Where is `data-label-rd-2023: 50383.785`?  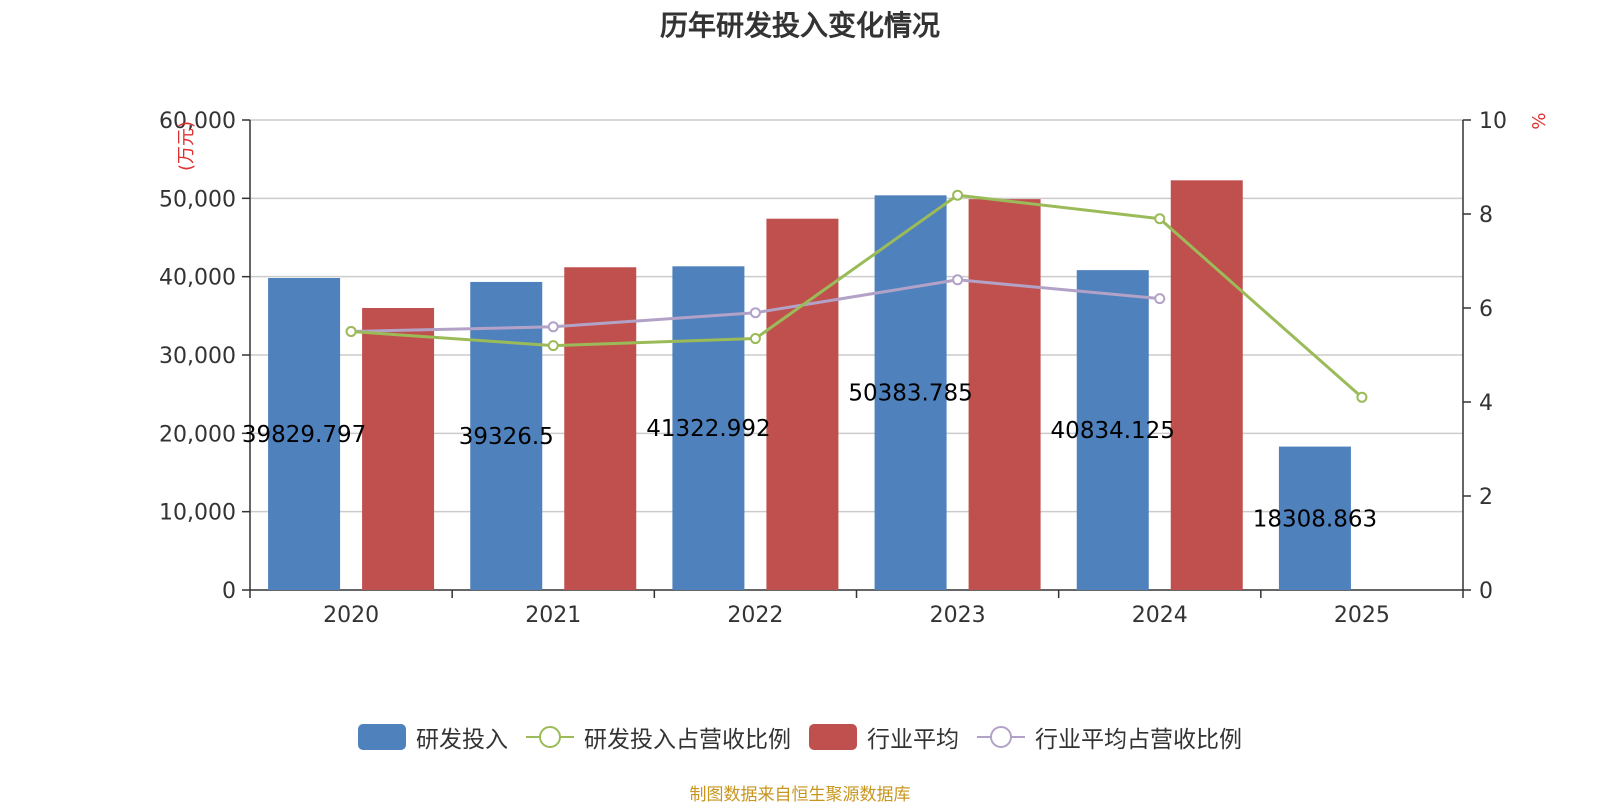
data-label-rd-2023: 50383.785 is located at coordinates (910, 394).